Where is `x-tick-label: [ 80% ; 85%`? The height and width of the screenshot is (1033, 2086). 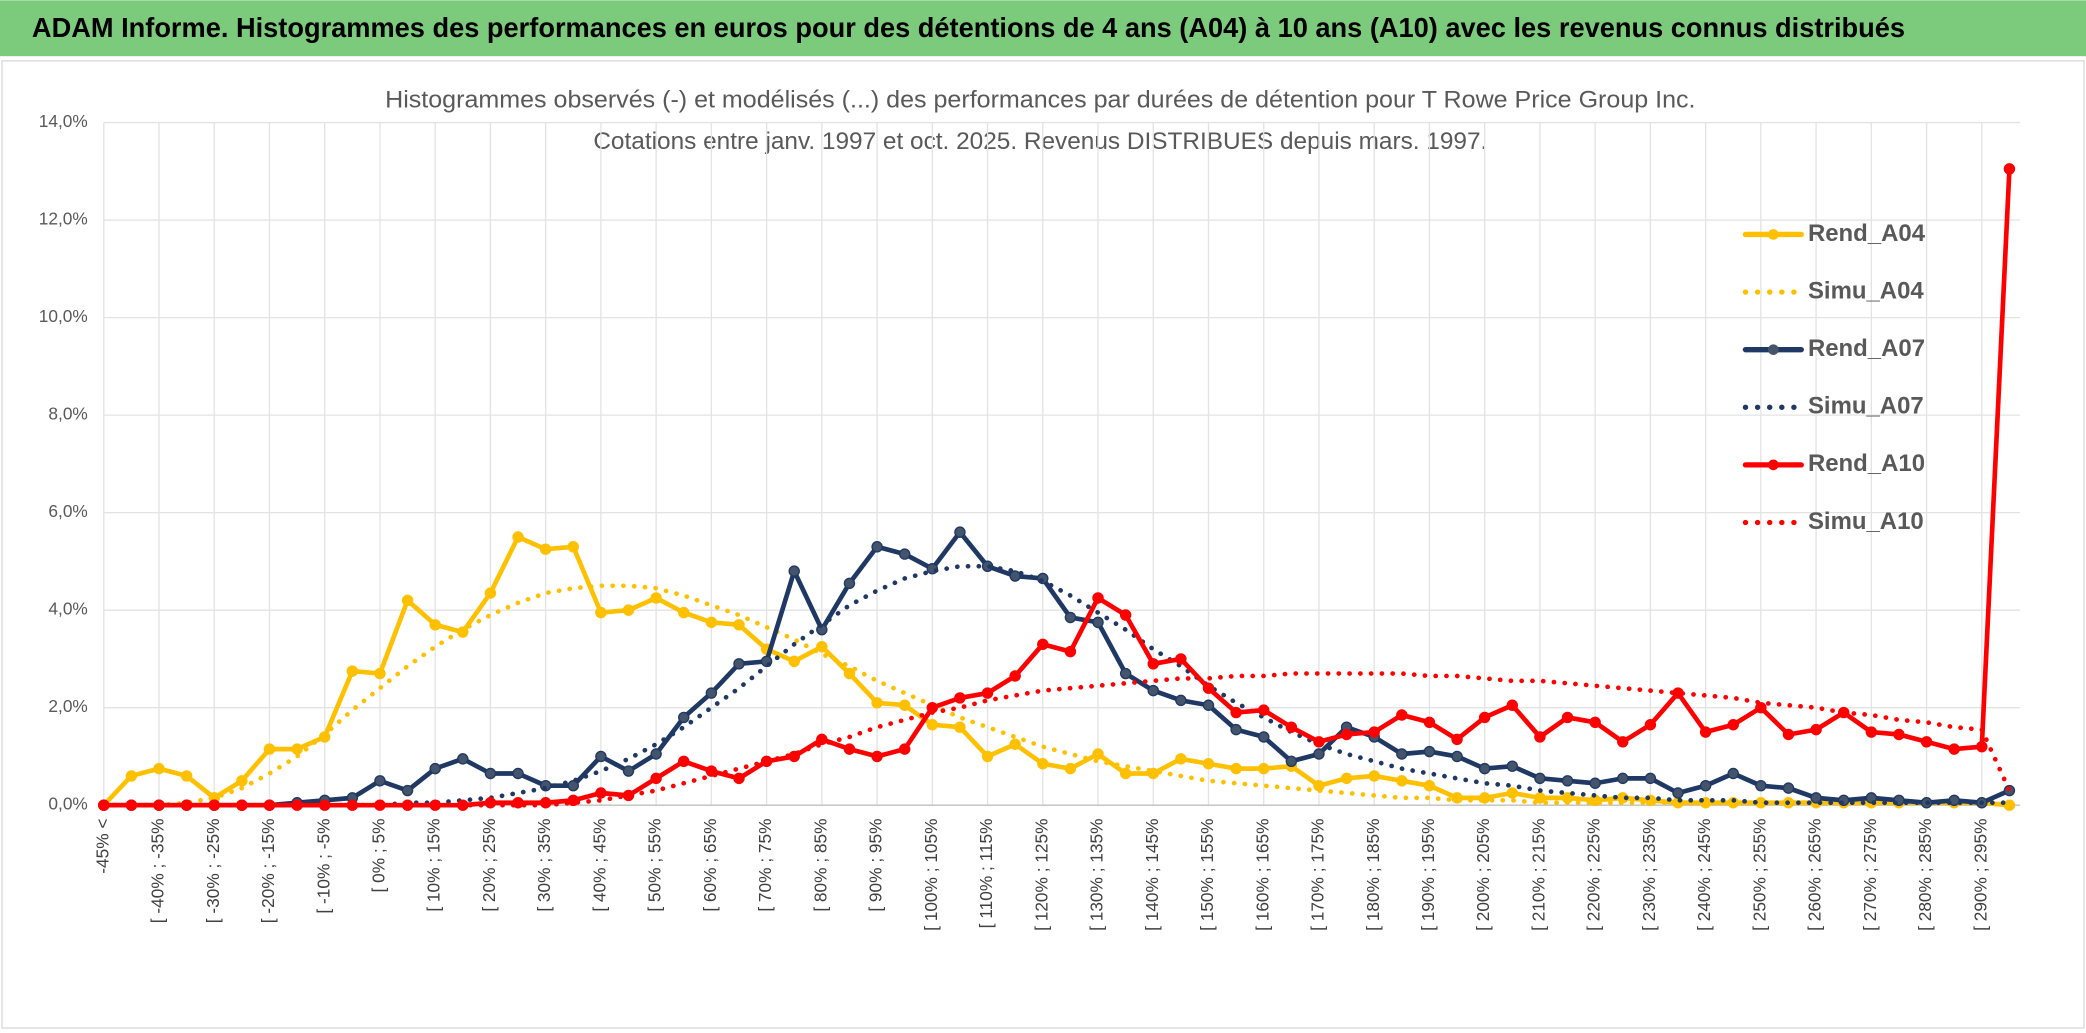 x-tick-label: [ 80% ; 85% is located at coordinates (820, 864).